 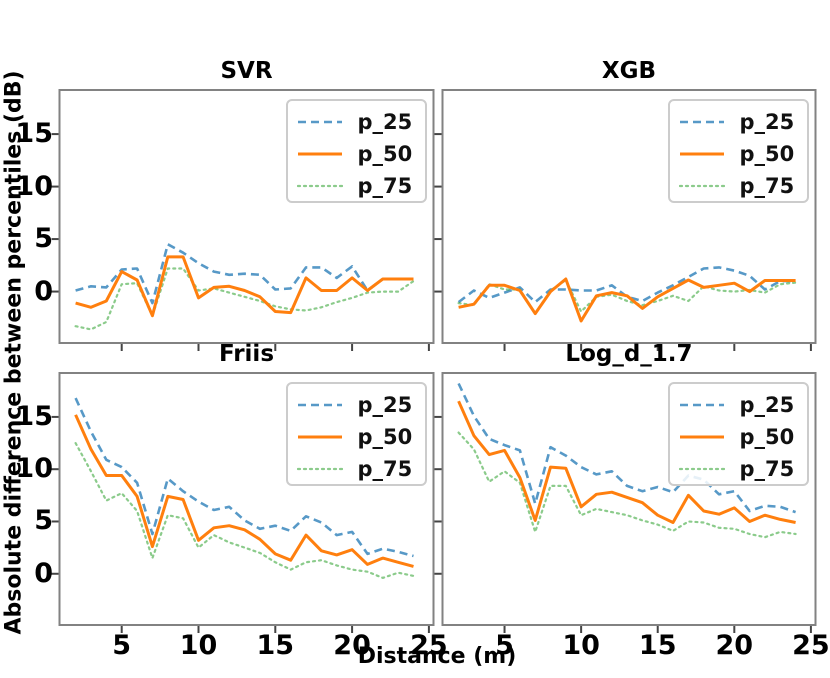 I want to click on x-tick-label-friis-25: 25, so click(x=429, y=645).